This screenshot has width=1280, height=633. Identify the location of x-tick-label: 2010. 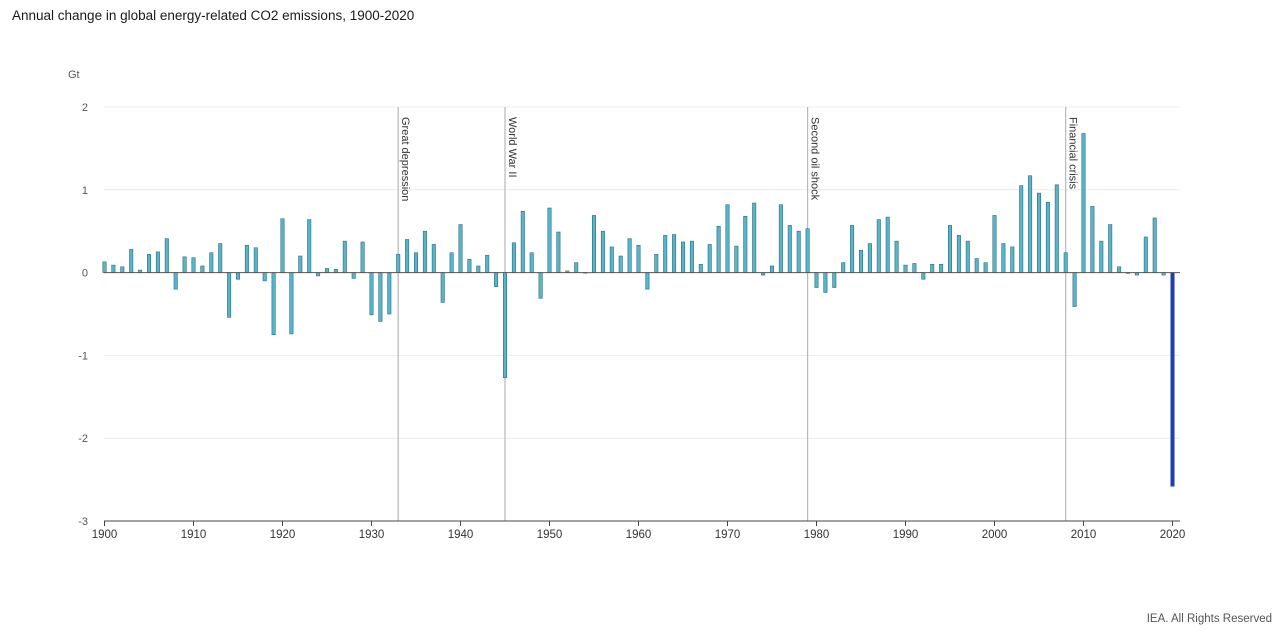
(1084, 535).